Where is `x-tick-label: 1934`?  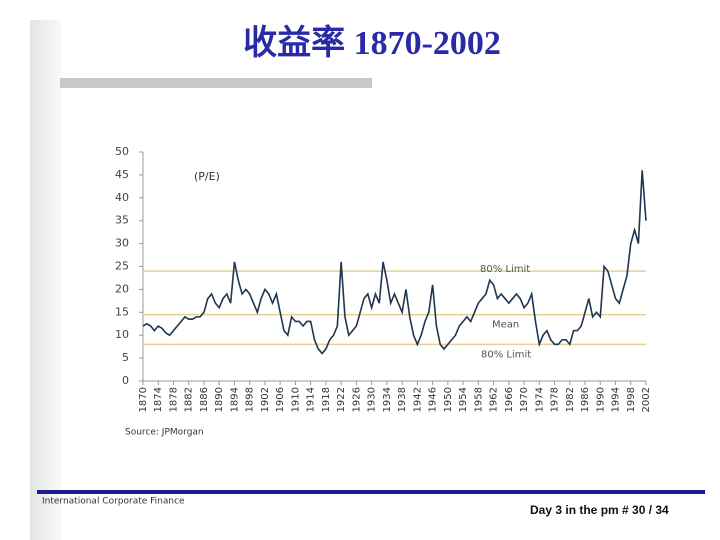 x-tick-label: 1934 is located at coordinates (387, 399).